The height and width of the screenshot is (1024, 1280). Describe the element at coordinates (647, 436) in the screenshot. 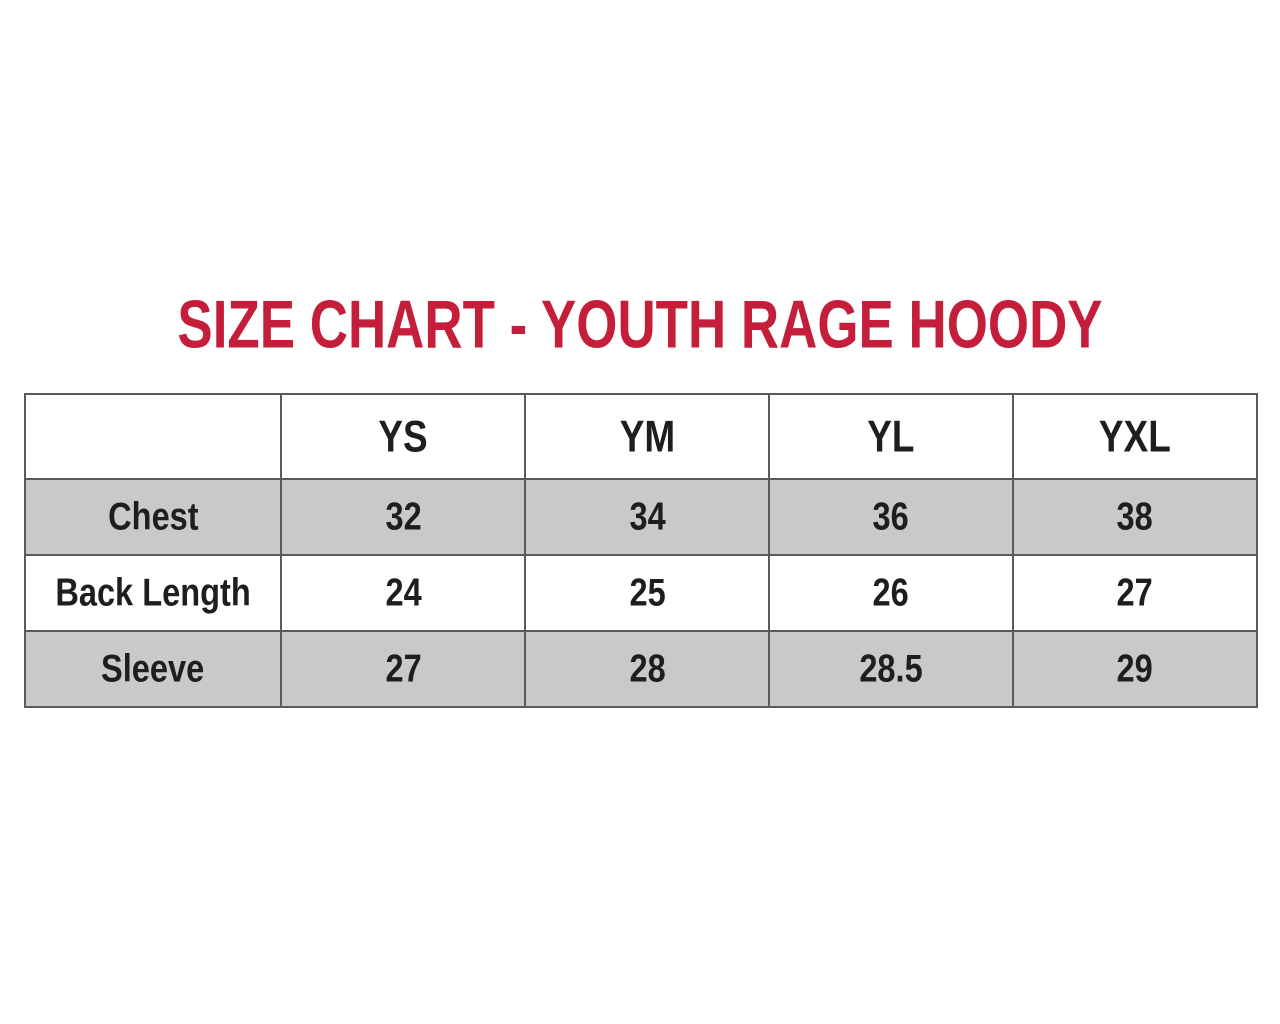

I see `header-cell-ym: YM` at that location.